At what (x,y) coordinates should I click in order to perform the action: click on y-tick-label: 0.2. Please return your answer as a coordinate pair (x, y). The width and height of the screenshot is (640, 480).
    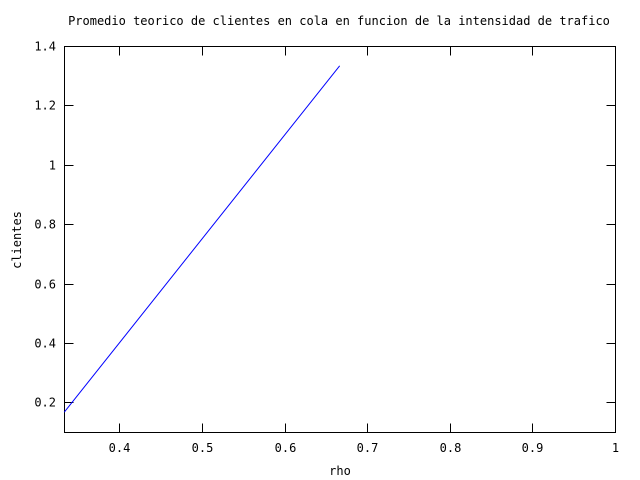
    Looking at the image, I should click on (45, 403).